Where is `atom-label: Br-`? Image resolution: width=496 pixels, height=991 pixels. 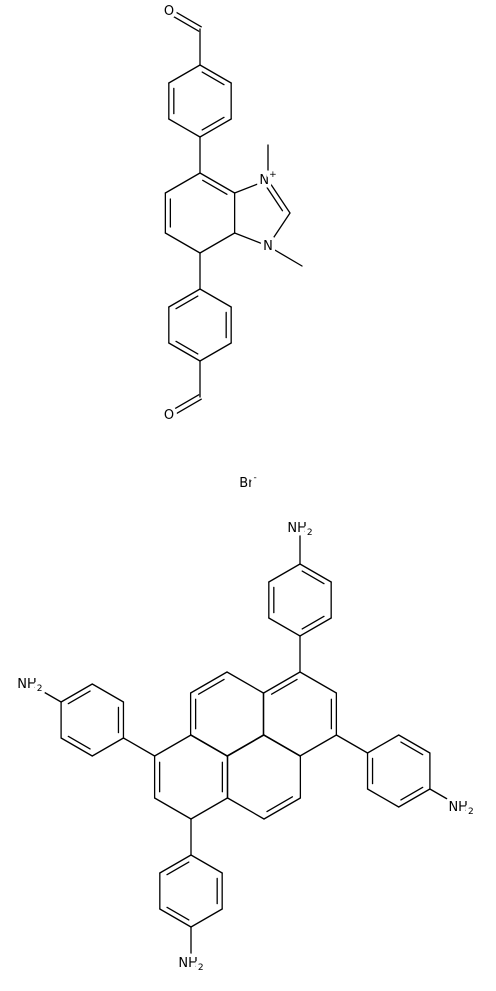
atom-label: Br- is located at coordinates (248, 482).